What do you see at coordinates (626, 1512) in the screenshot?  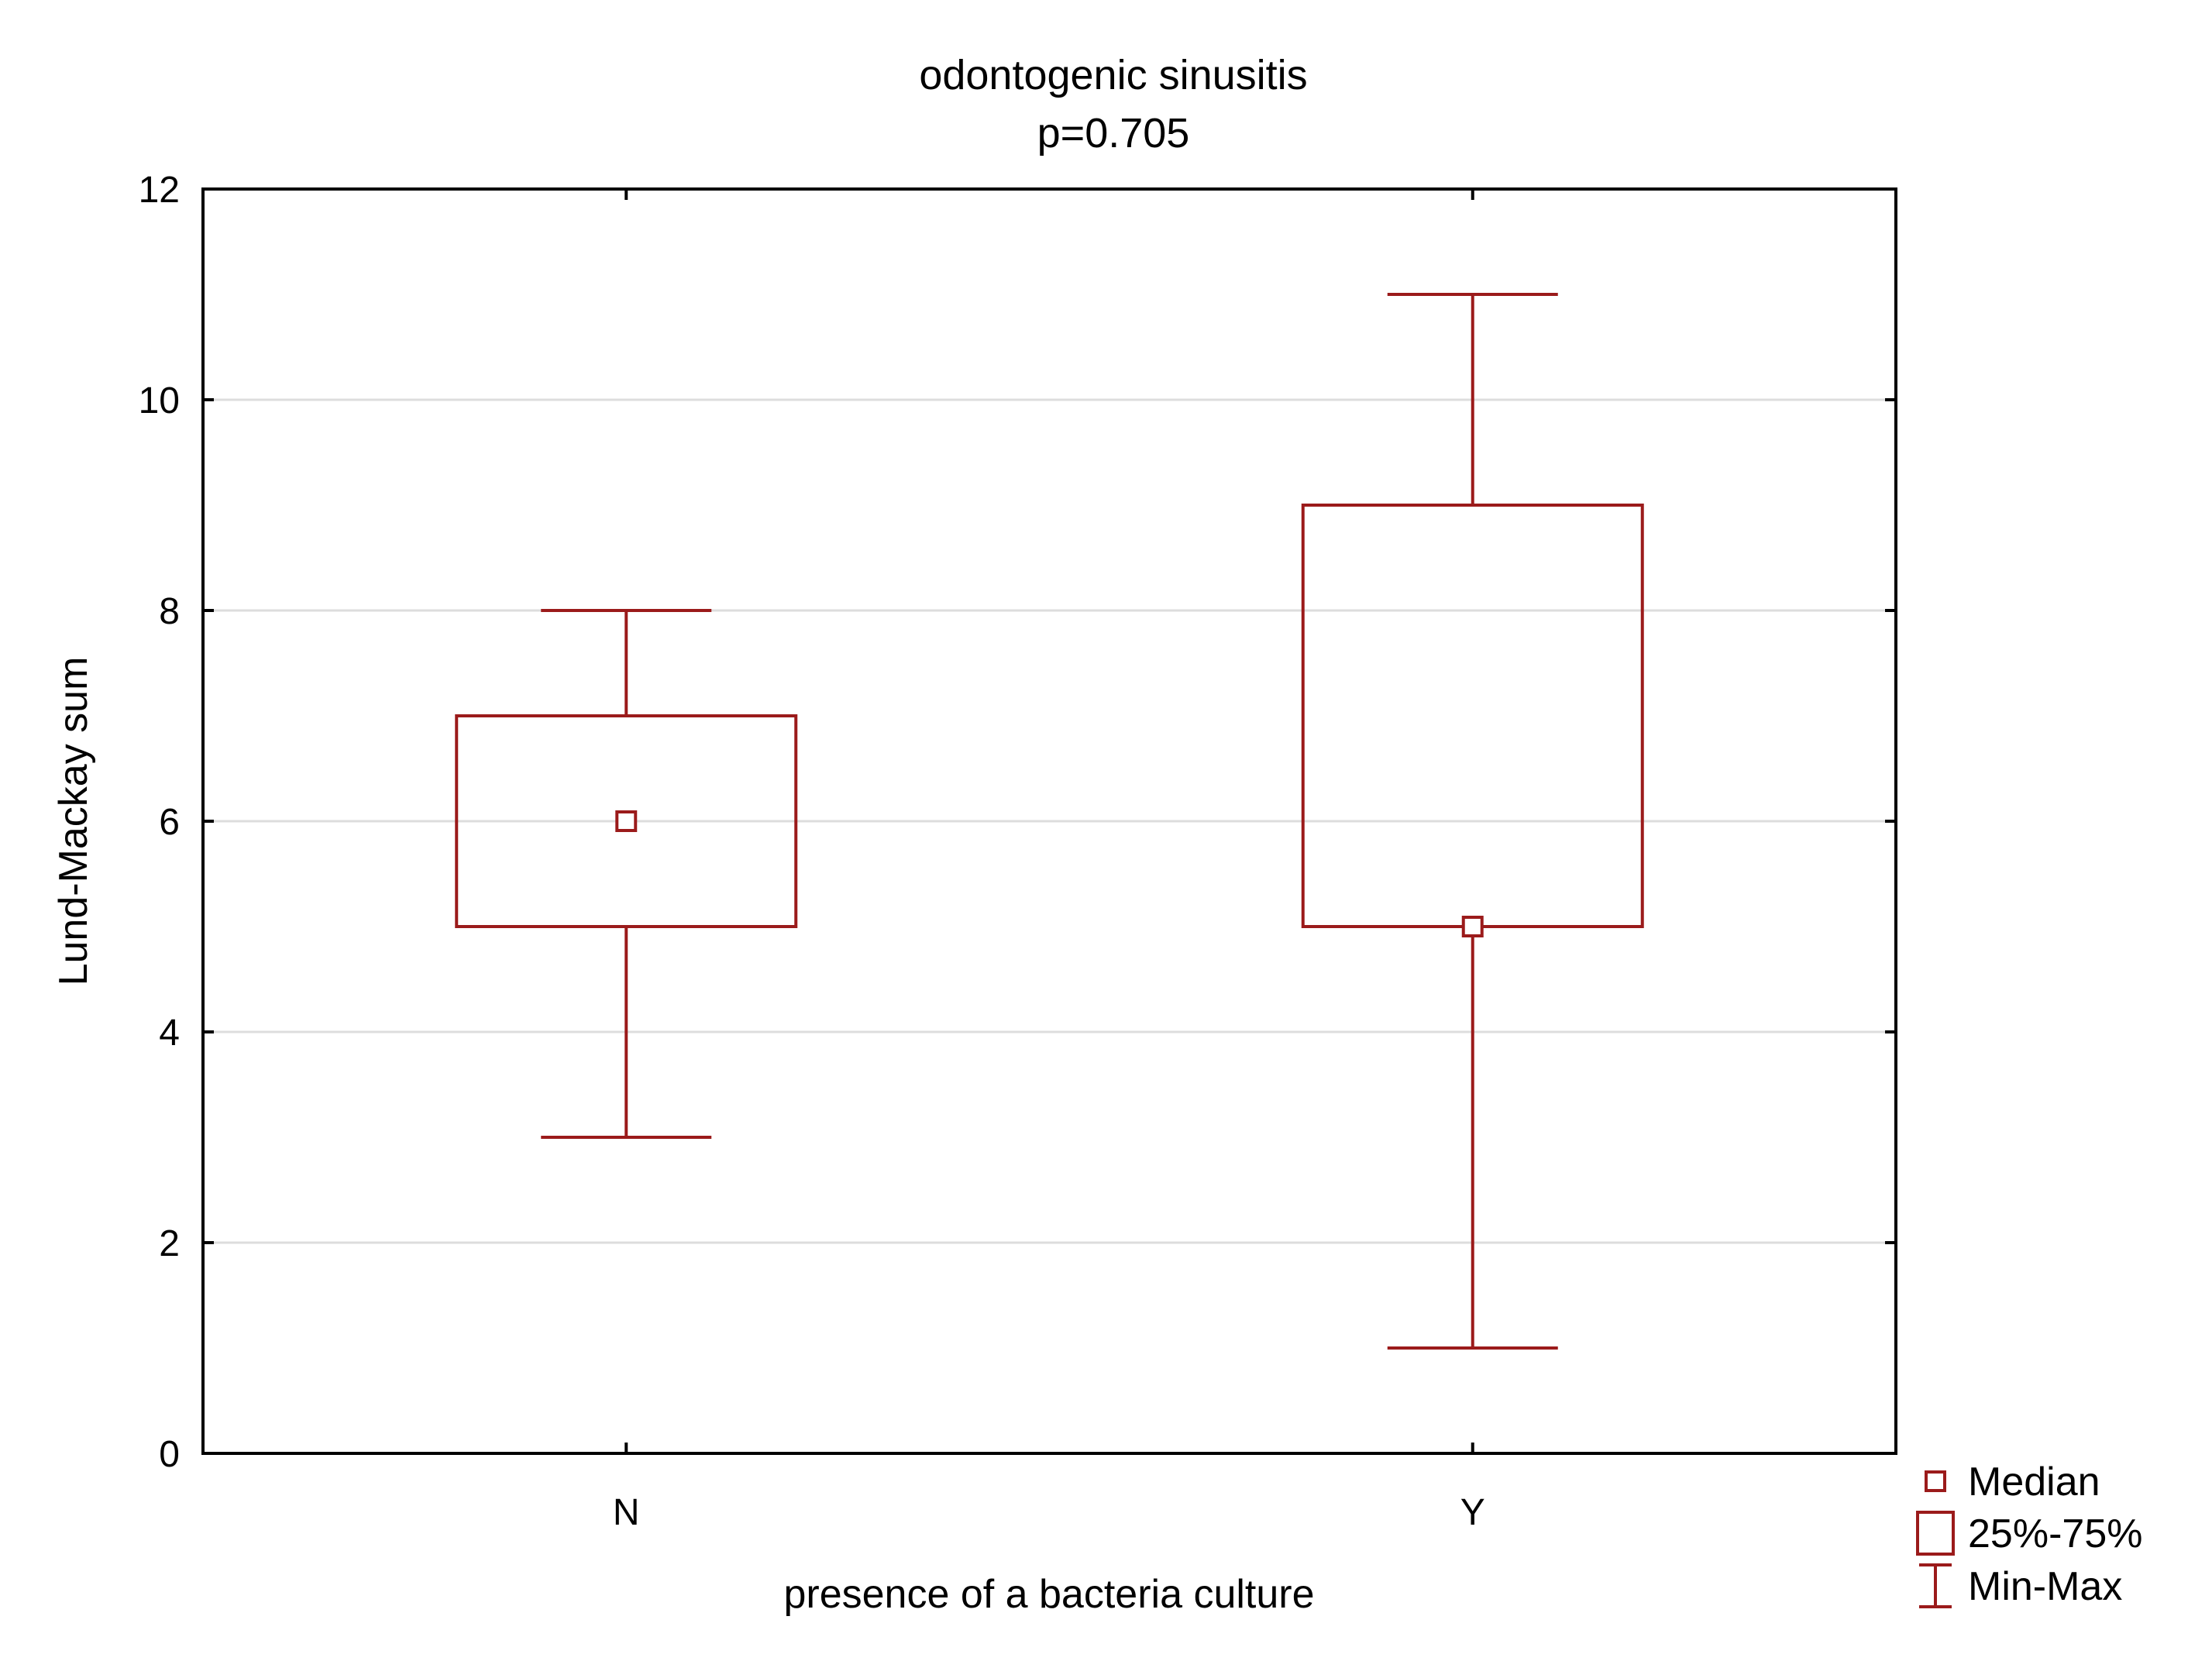 I see `x-tick-label: N` at bounding box center [626, 1512].